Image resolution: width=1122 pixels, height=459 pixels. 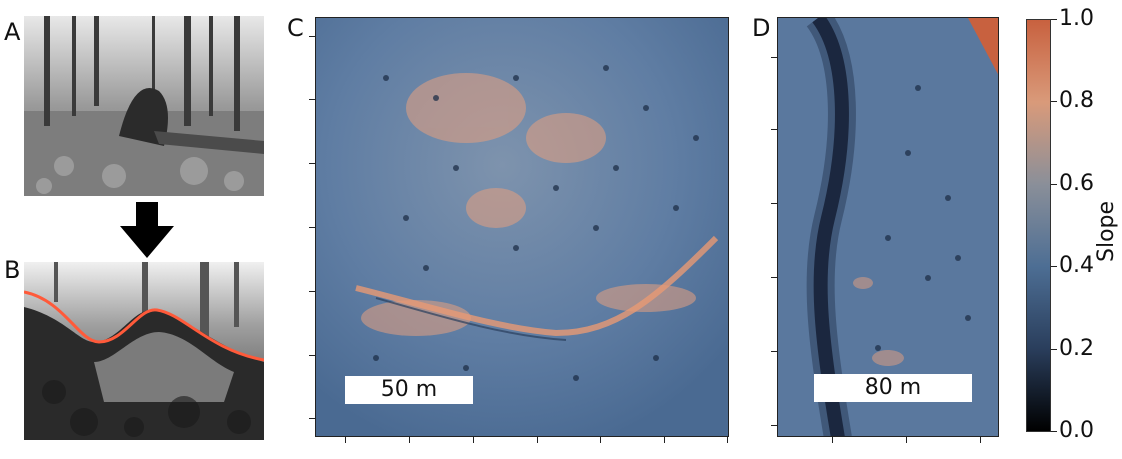 I want to click on colorbar-gradient, so click(x=1038, y=225).